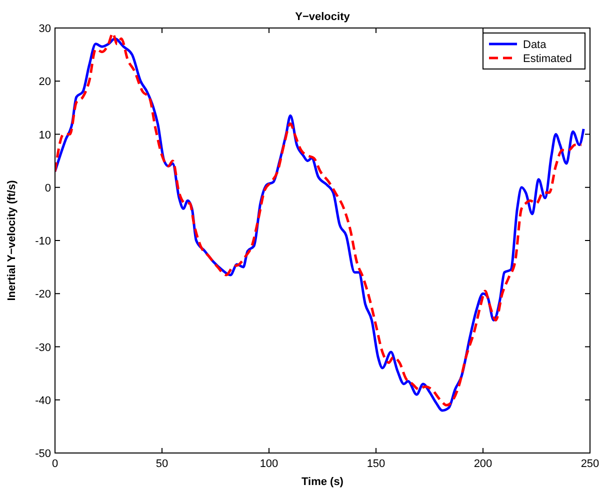  I want to click on x-tick-label: 150, so click(376, 464).